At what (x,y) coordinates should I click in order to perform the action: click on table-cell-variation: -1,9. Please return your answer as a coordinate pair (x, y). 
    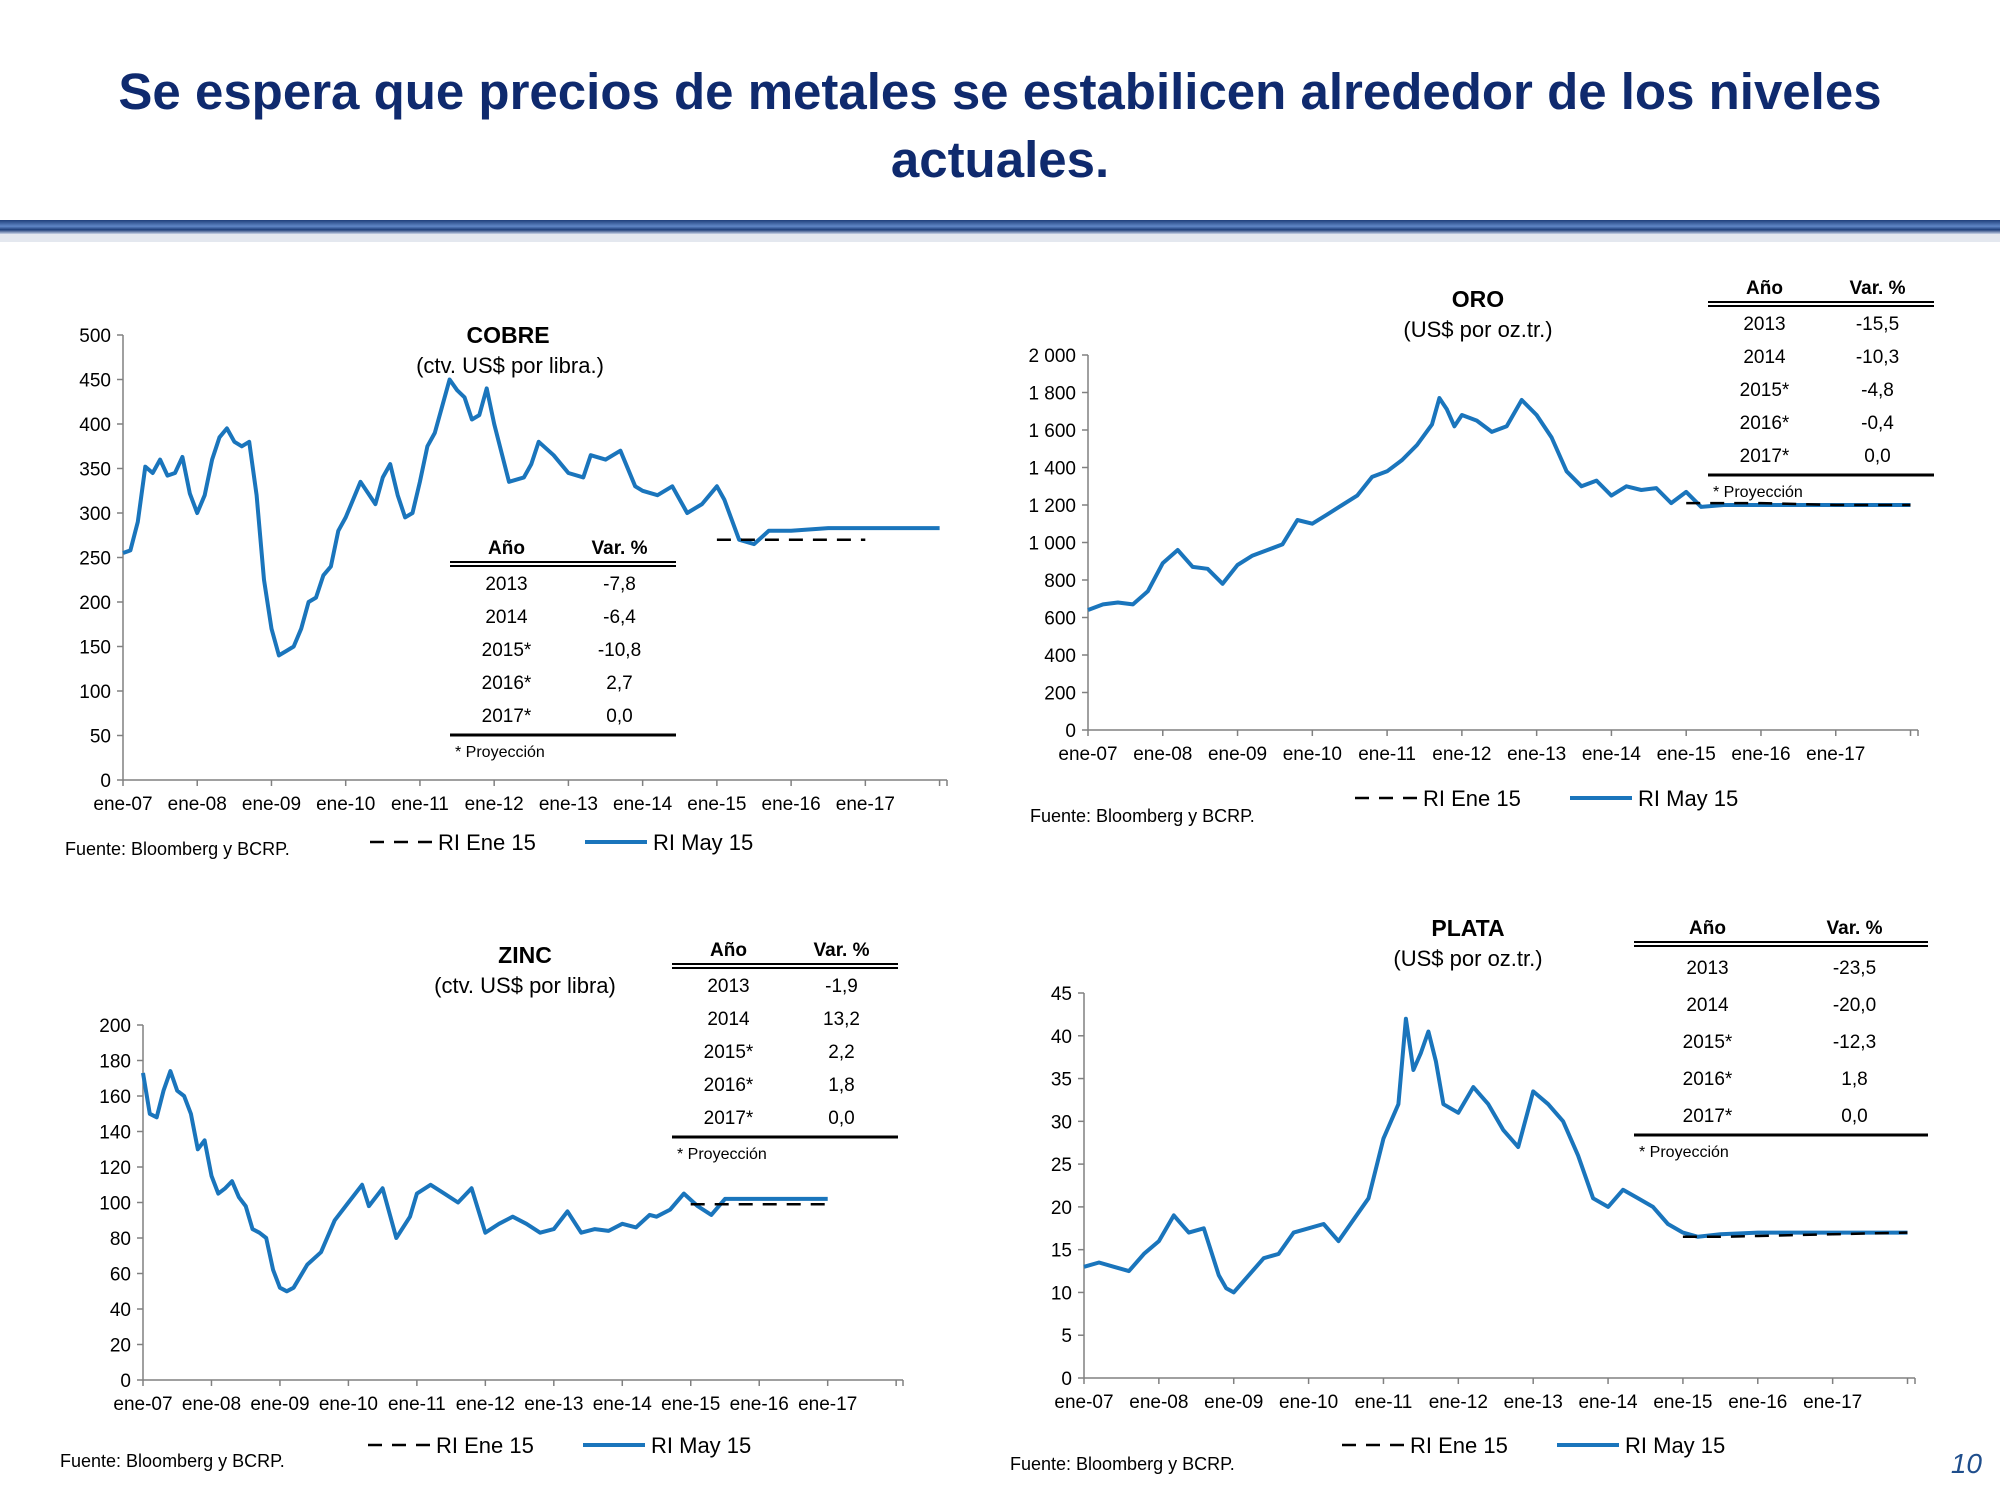
    Looking at the image, I should click on (841, 986).